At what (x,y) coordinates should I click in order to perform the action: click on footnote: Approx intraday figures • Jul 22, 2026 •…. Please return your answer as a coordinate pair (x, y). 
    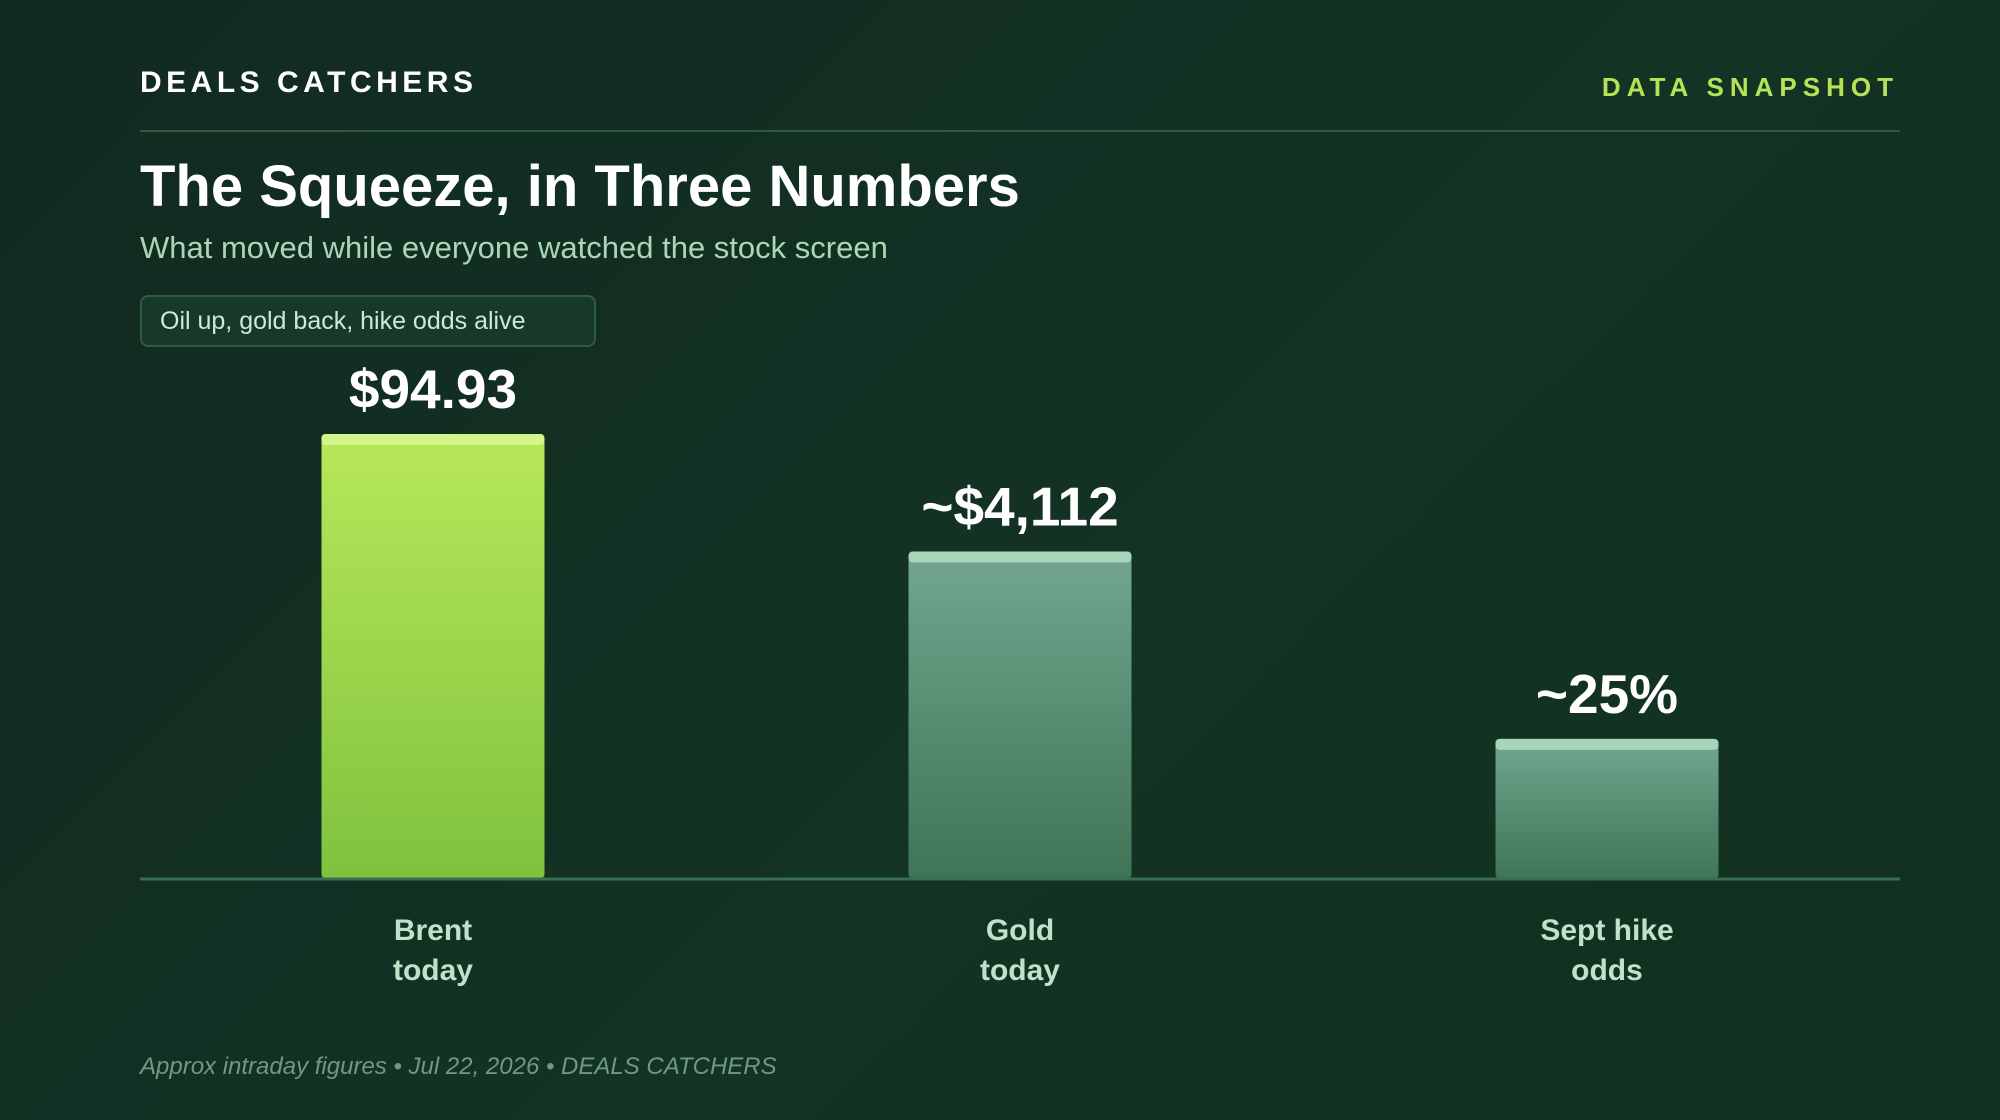
    Looking at the image, I should click on (458, 1066).